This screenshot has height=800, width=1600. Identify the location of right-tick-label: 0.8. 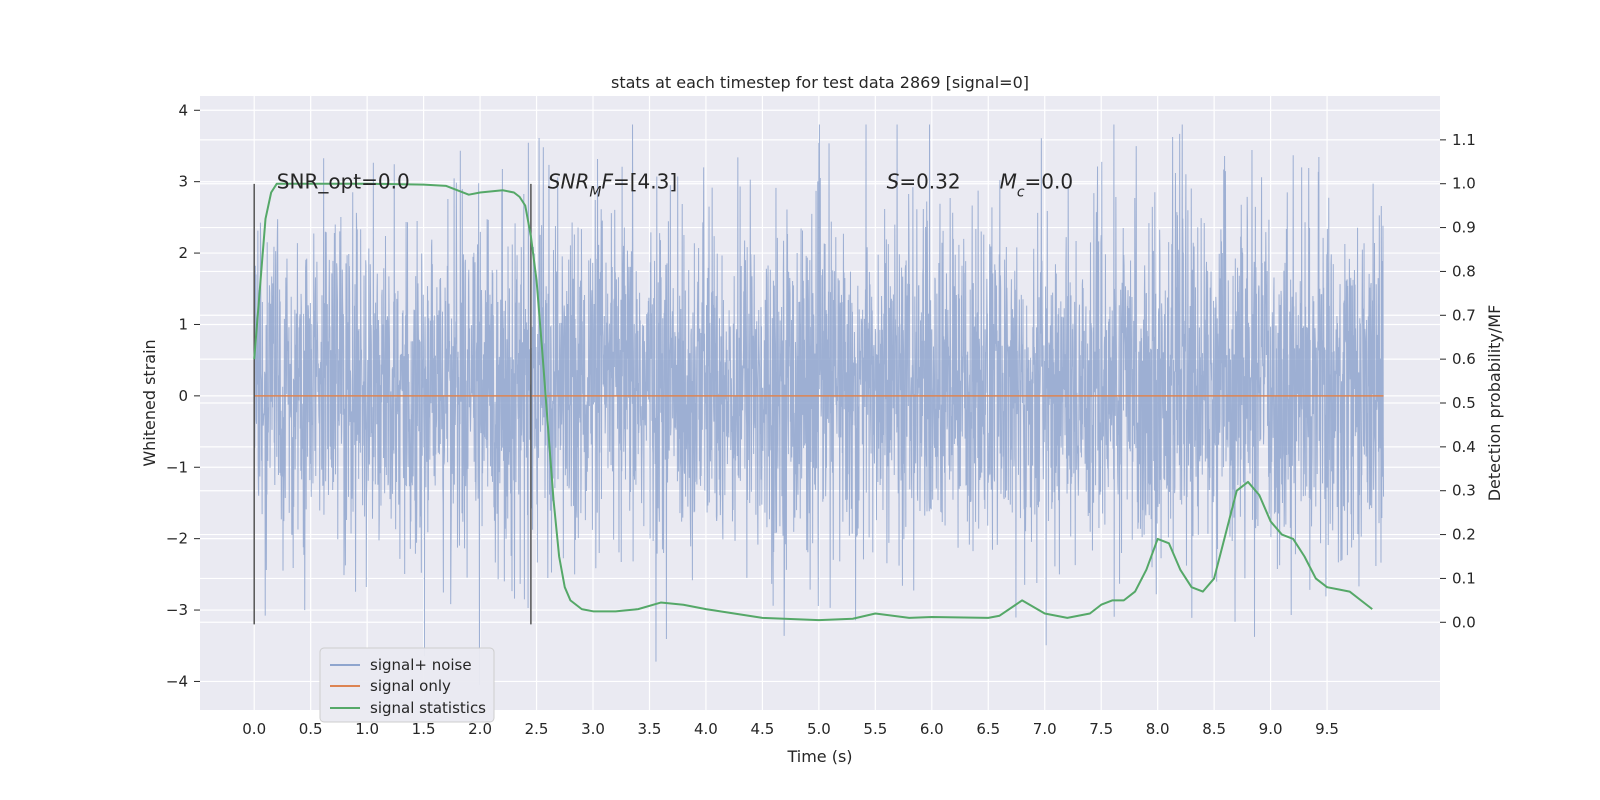
(1464, 271).